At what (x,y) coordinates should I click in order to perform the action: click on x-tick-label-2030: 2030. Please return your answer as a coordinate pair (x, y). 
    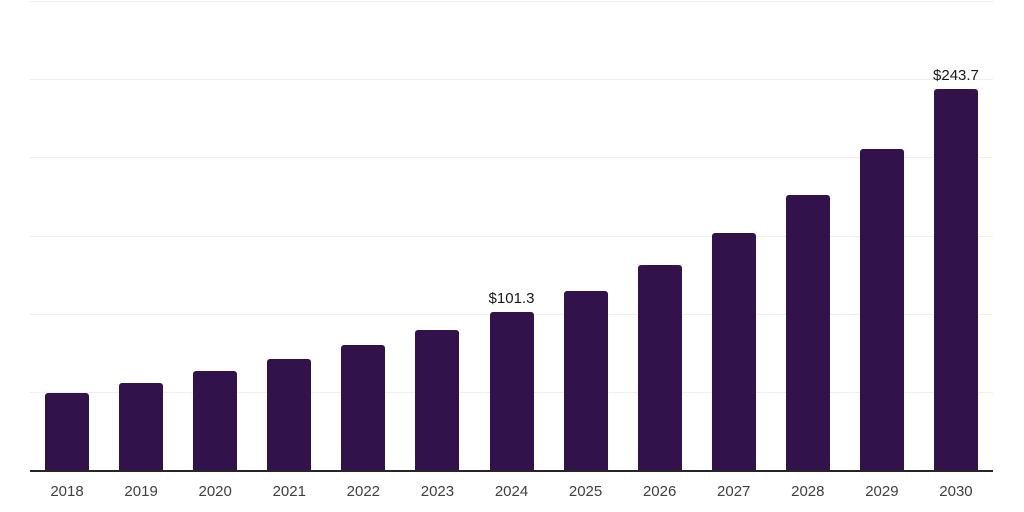
    Looking at the image, I should click on (956, 491).